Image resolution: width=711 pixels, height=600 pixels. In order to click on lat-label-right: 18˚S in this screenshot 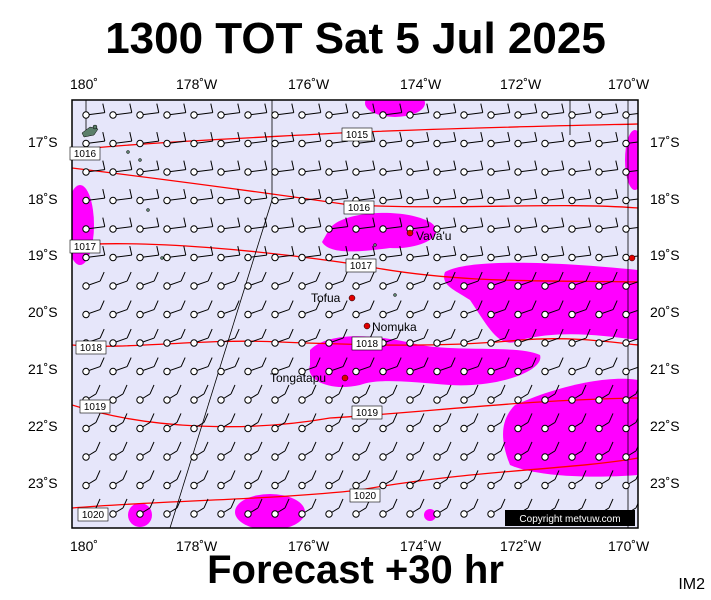, I will do `click(665, 199)`.